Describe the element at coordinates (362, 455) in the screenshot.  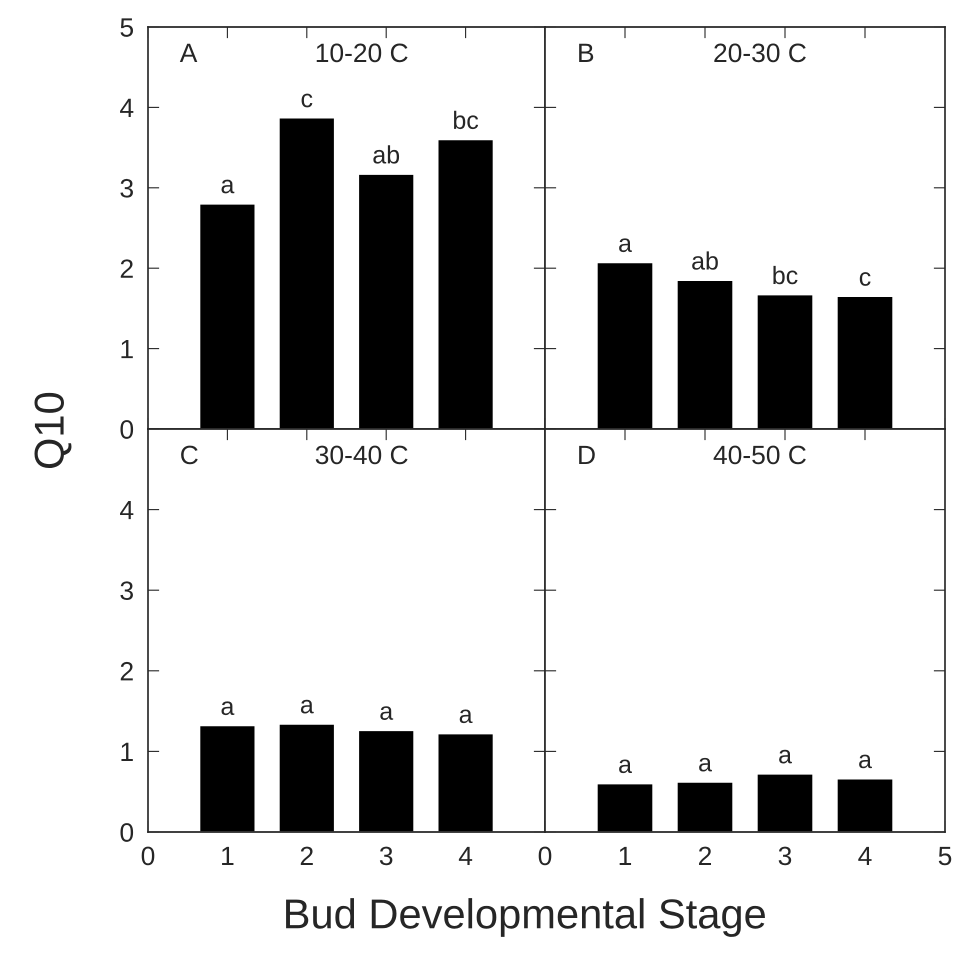
I see `annotation: 30-40 C` at that location.